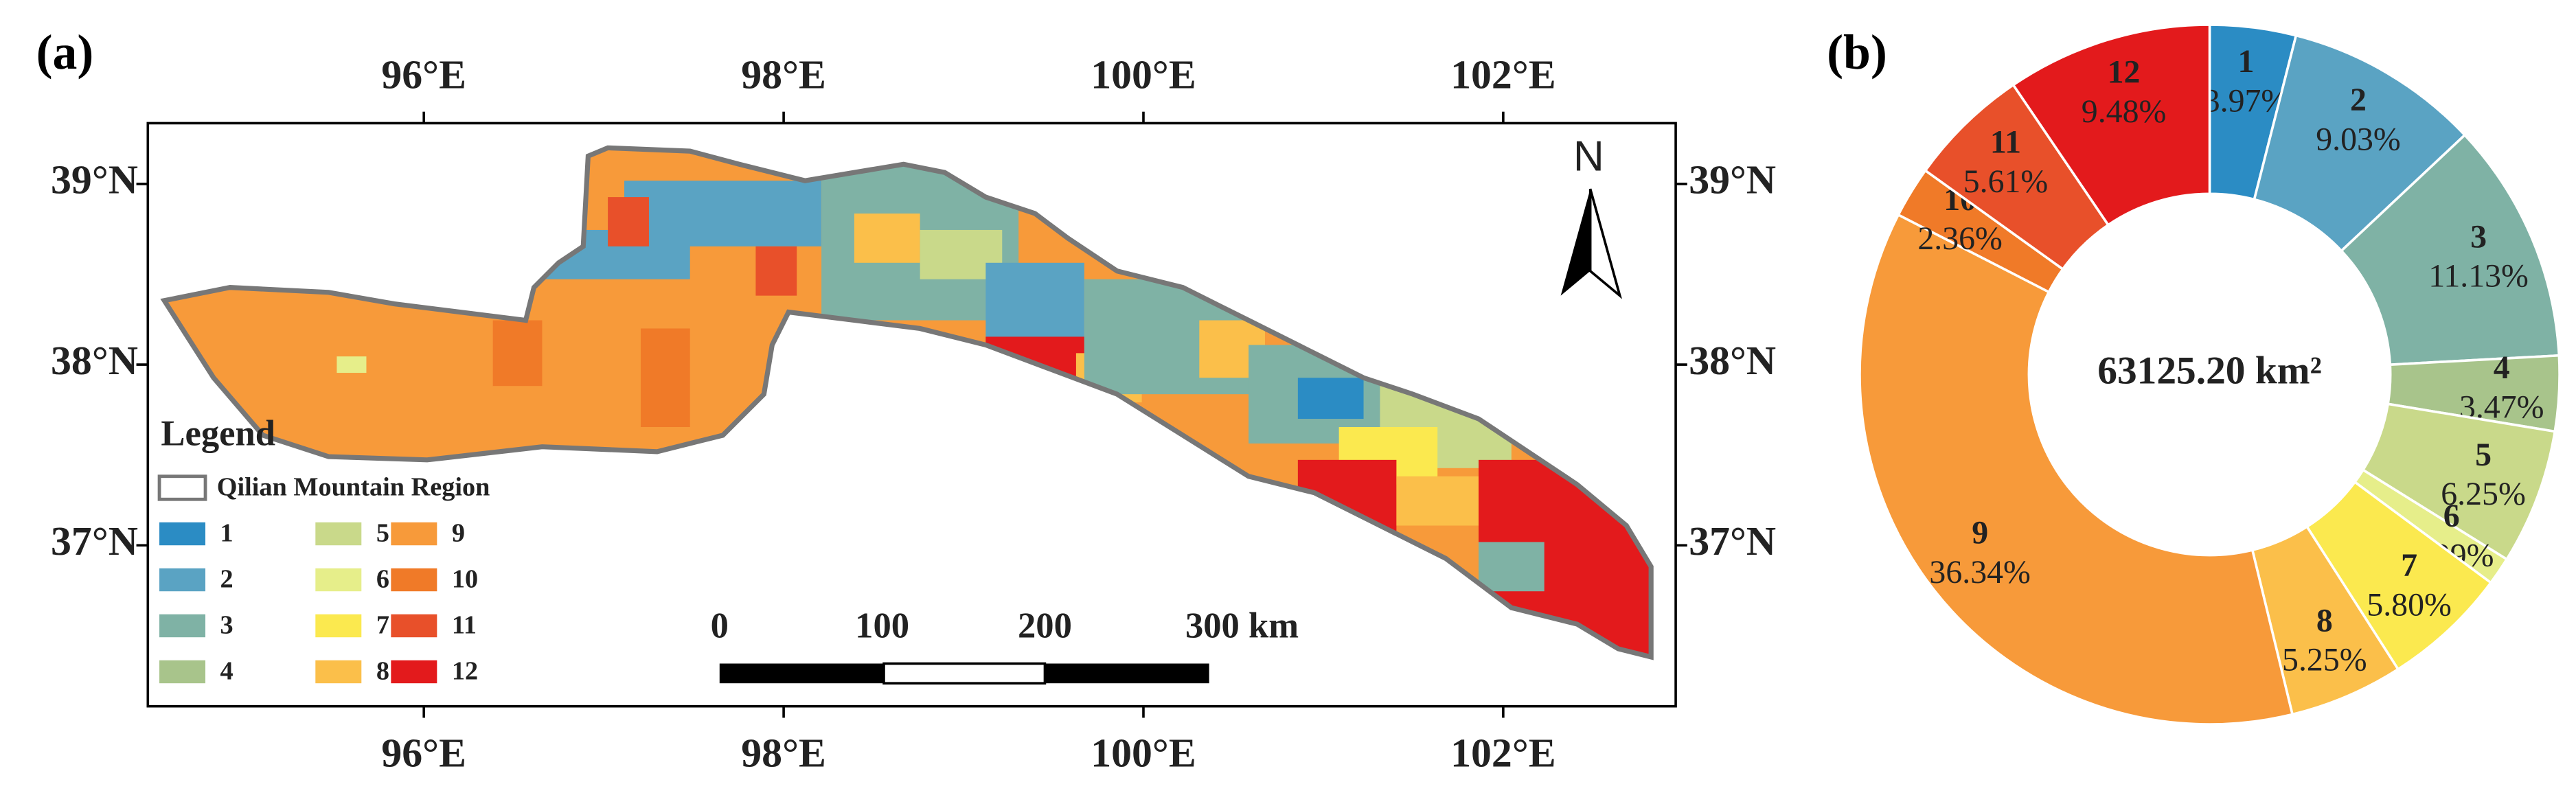 This screenshot has height=793, width=2576. Describe the element at coordinates (2358, 100) in the screenshot. I see `slice-name: 2` at that location.